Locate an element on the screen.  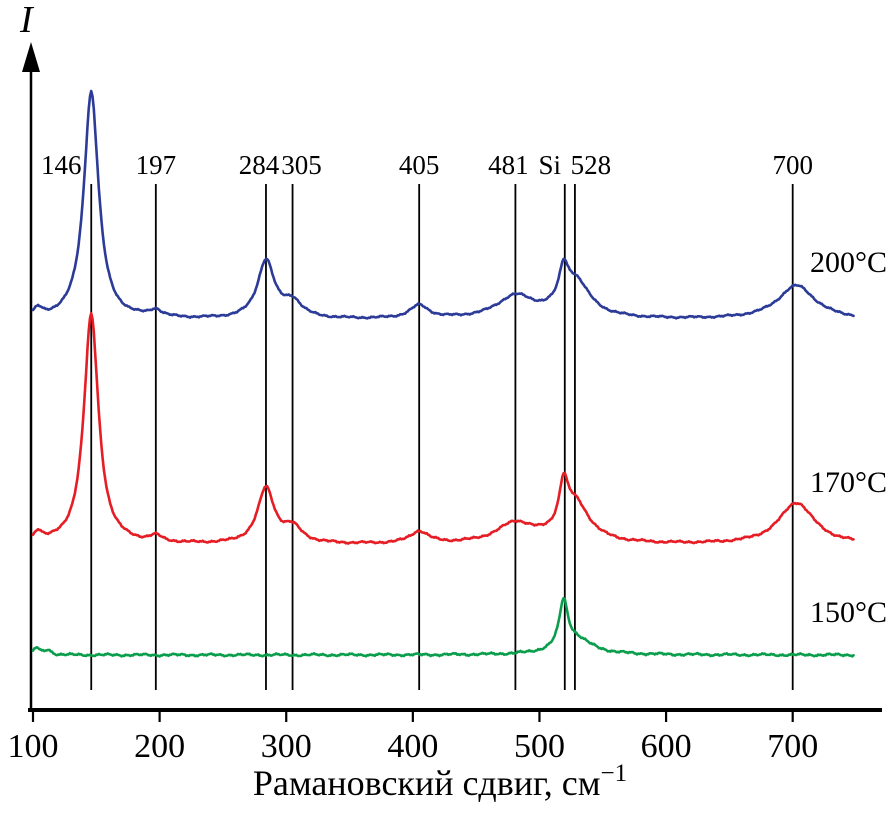
x-tick-group: 100 200 300 400 500 600 700 is located at coordinates (413, 737).